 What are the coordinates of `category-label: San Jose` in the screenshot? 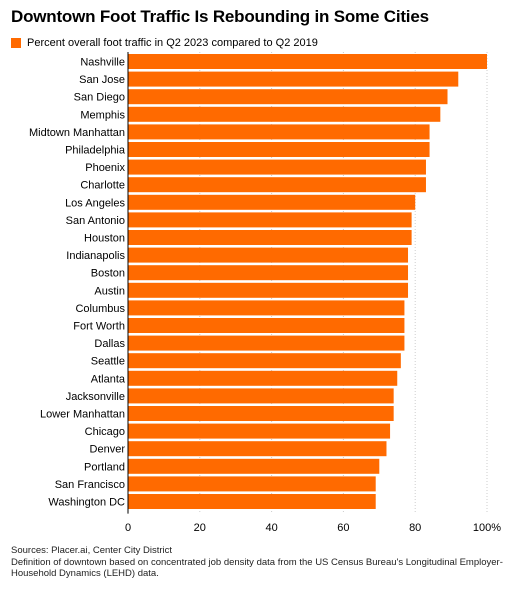 It's located at (102, 80).